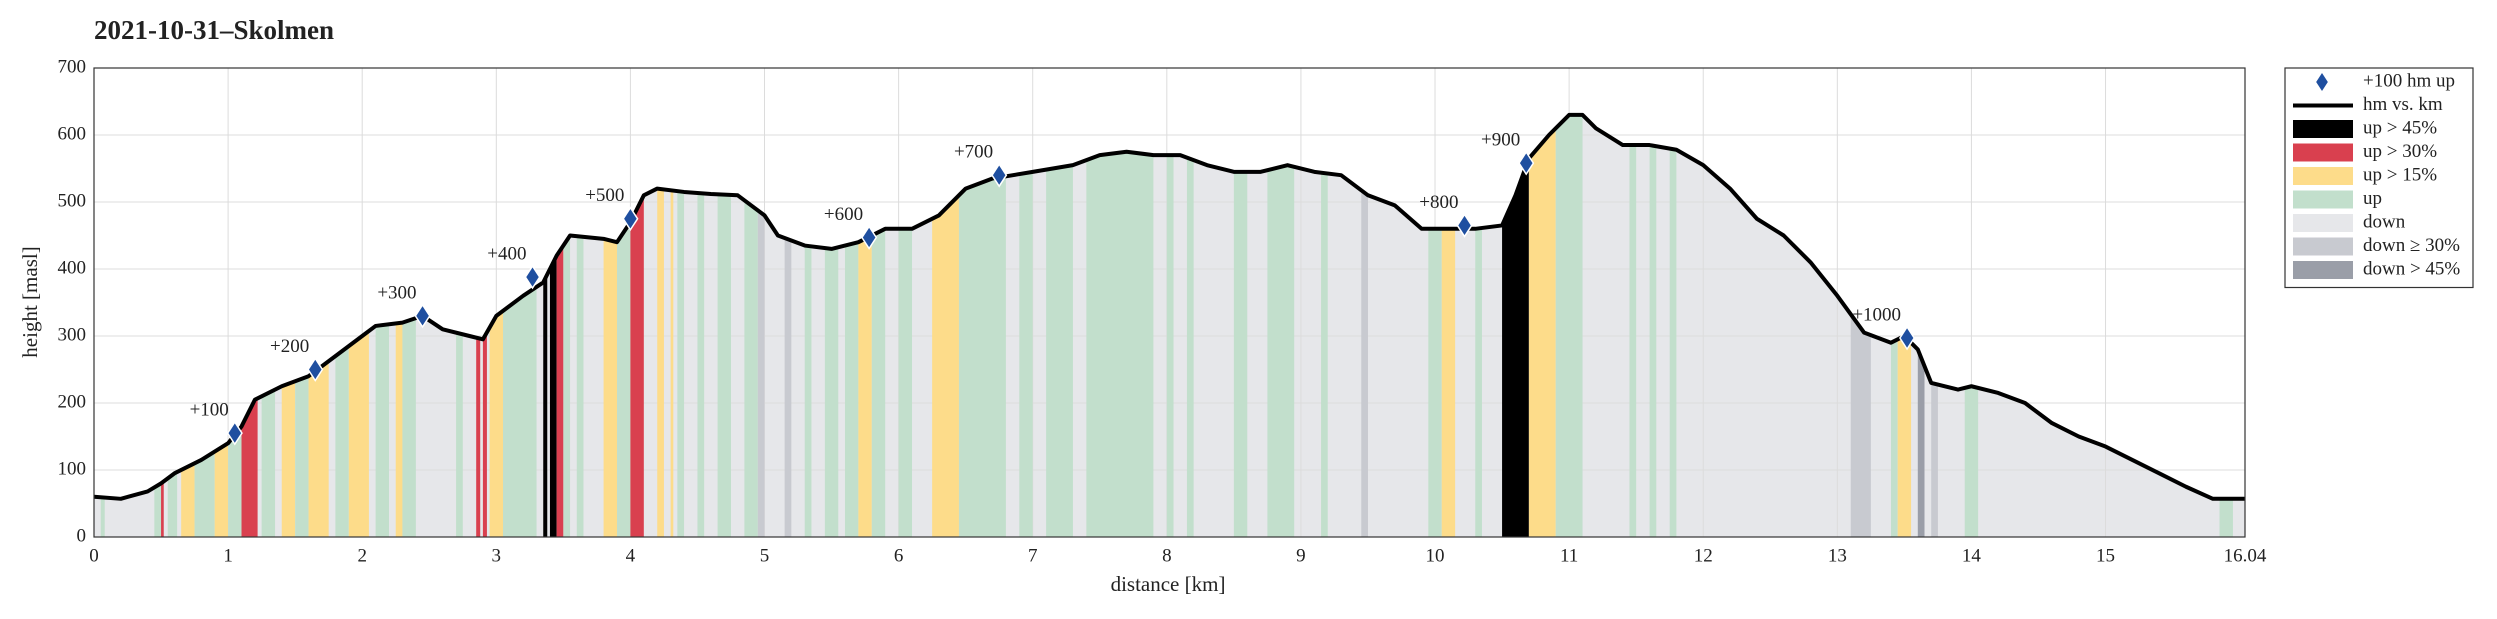  I want to click on x-tick-label: 10, so click(1435, 555).